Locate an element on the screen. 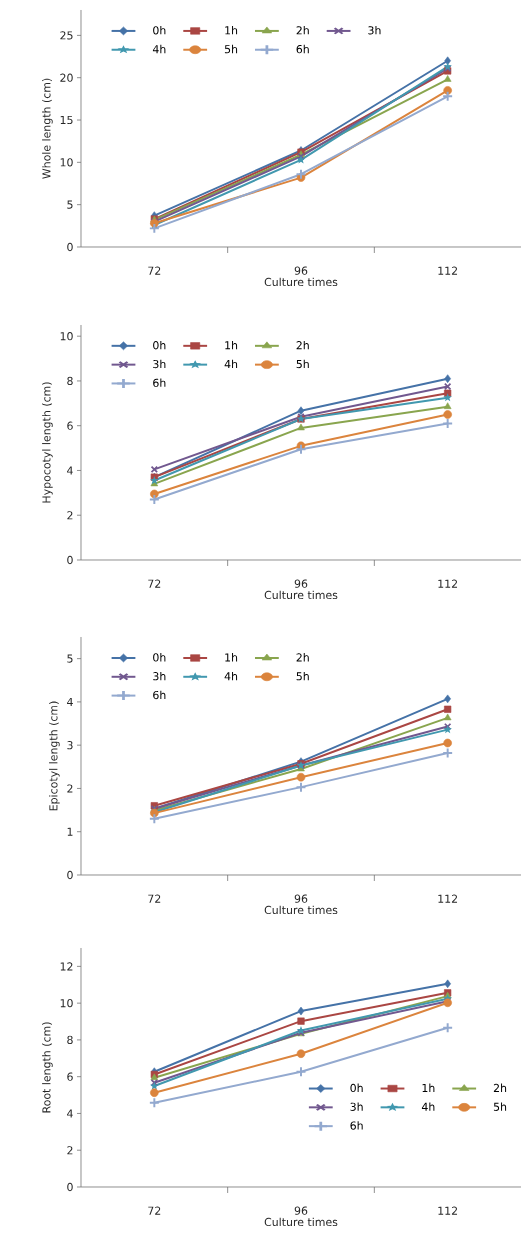 This screenshot has width=525, height=1255. y-tick-label: 20 is located at coordinates (66, 77).